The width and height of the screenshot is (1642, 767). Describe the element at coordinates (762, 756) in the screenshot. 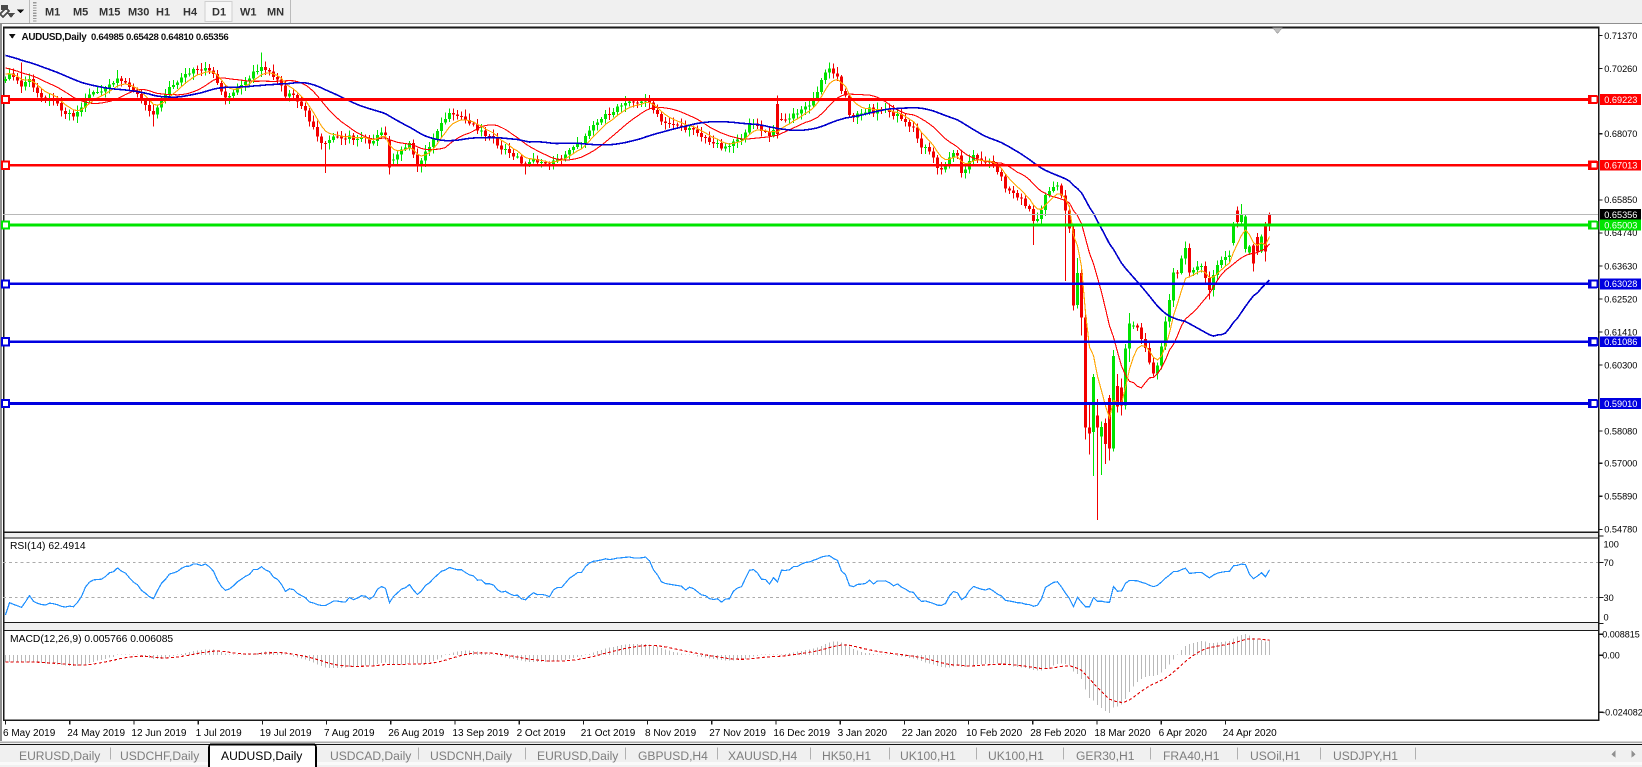

I see `svg-text: XAUUSD,H4` at that location.